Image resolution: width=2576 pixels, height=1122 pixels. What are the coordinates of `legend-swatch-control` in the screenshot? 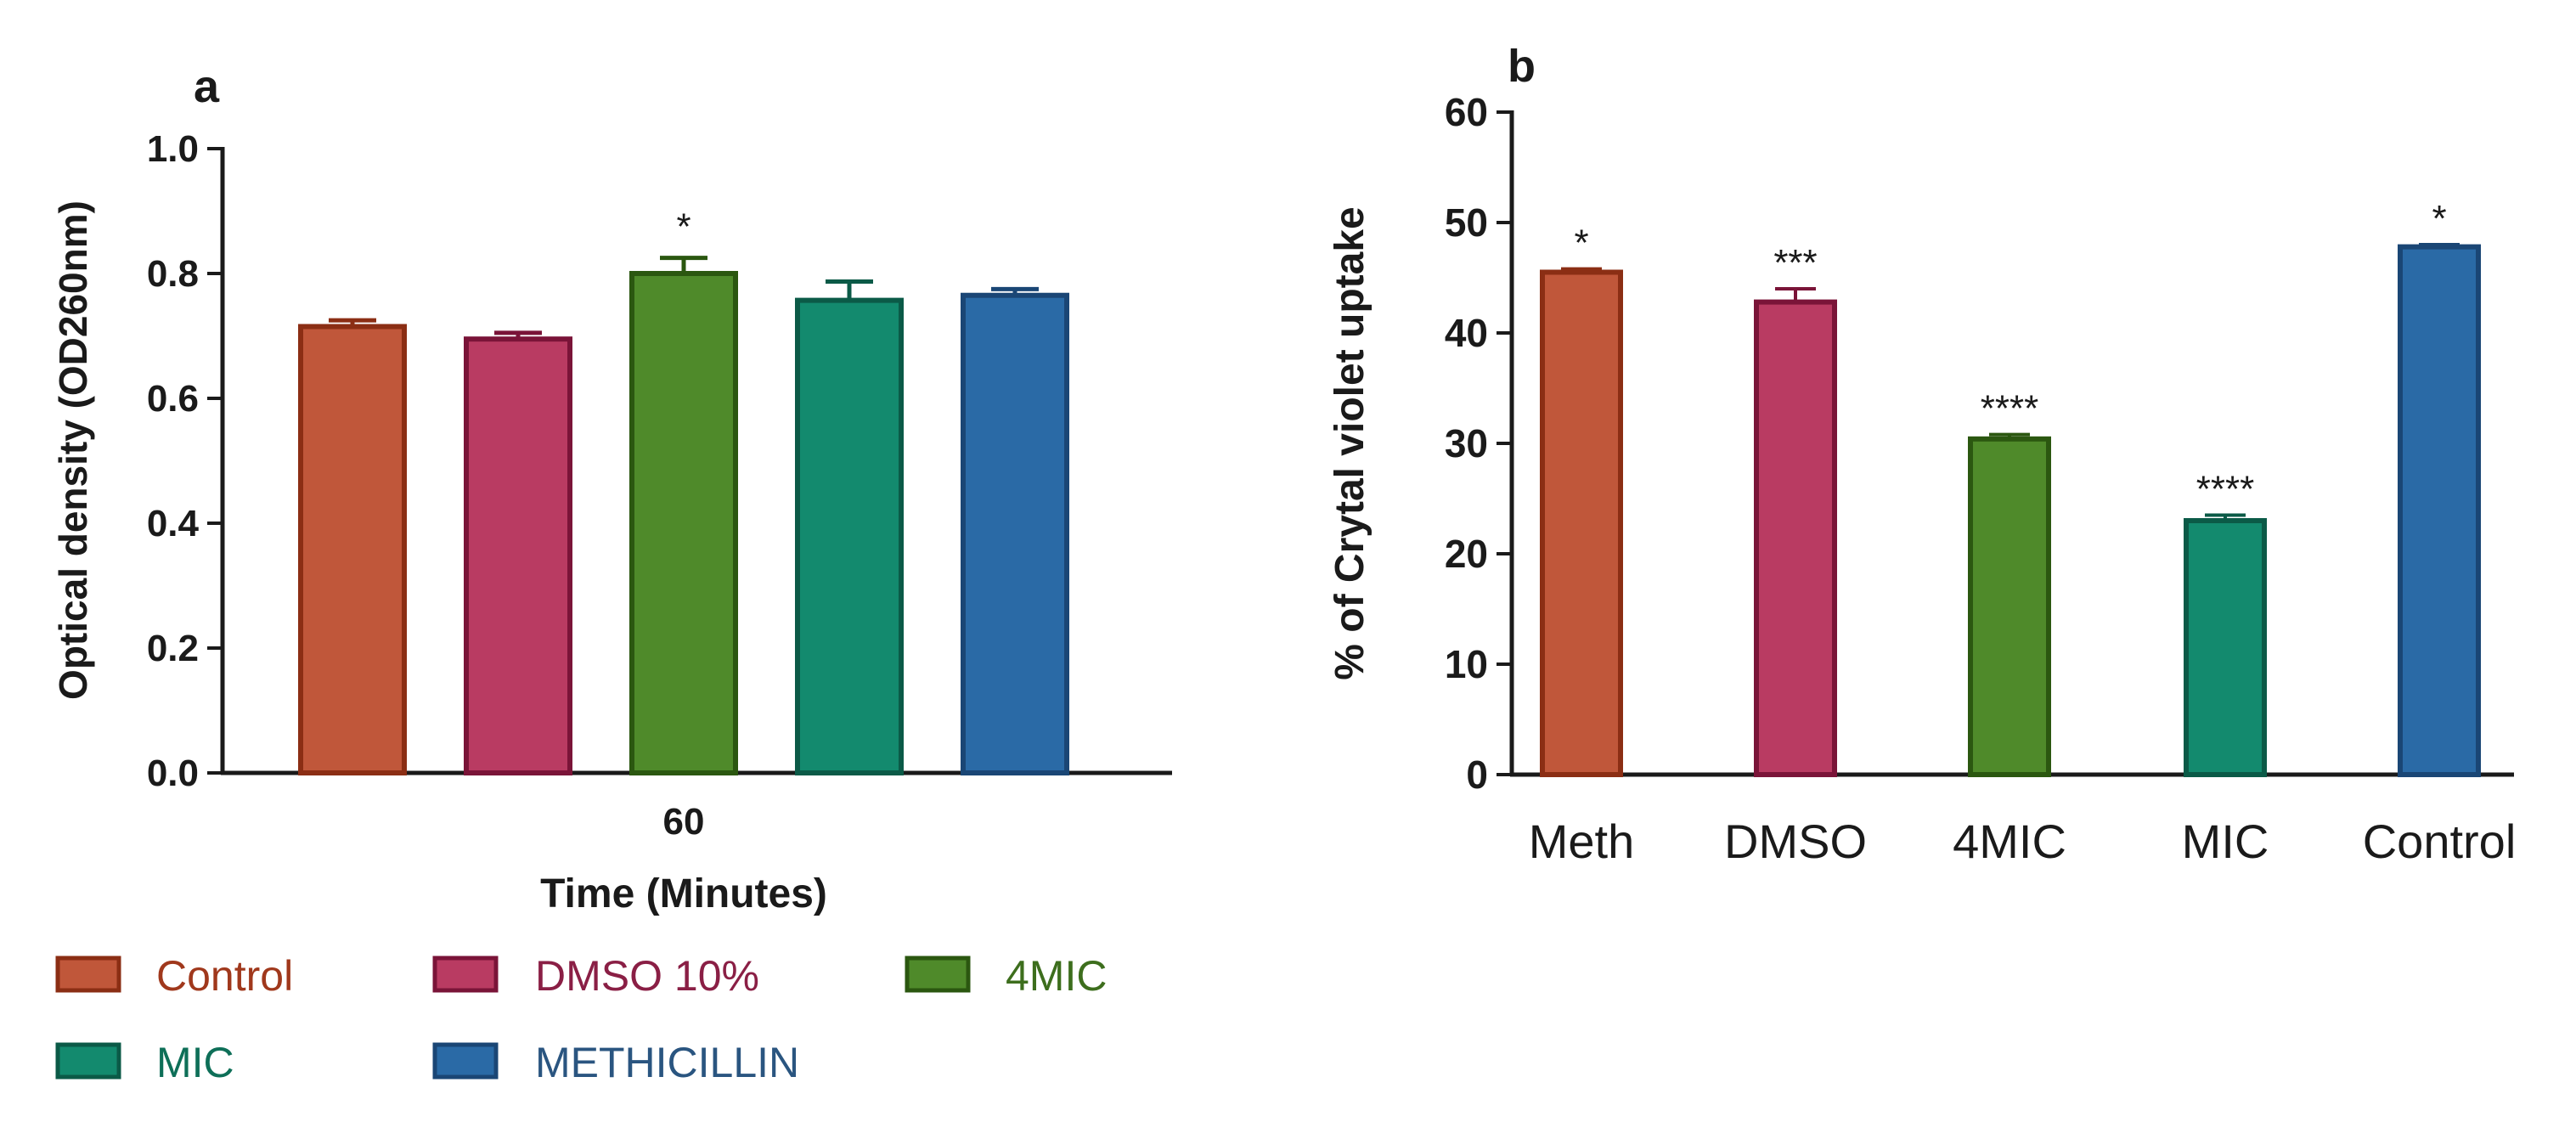 It's located at (88, 974).